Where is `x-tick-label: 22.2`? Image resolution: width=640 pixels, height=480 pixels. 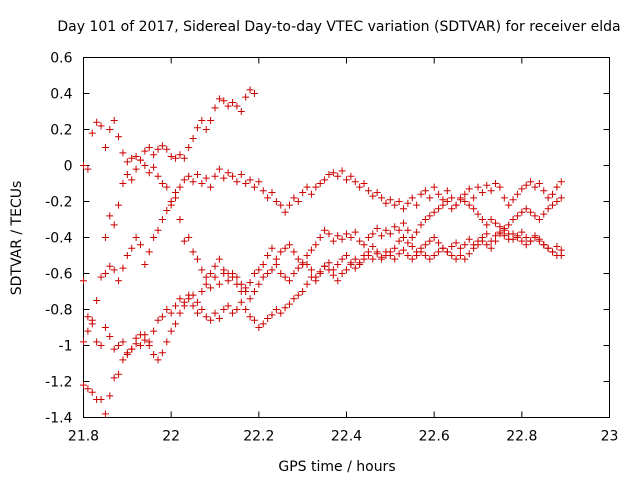 x-tick-label: 22.2 is located at coordinates (258, 437).